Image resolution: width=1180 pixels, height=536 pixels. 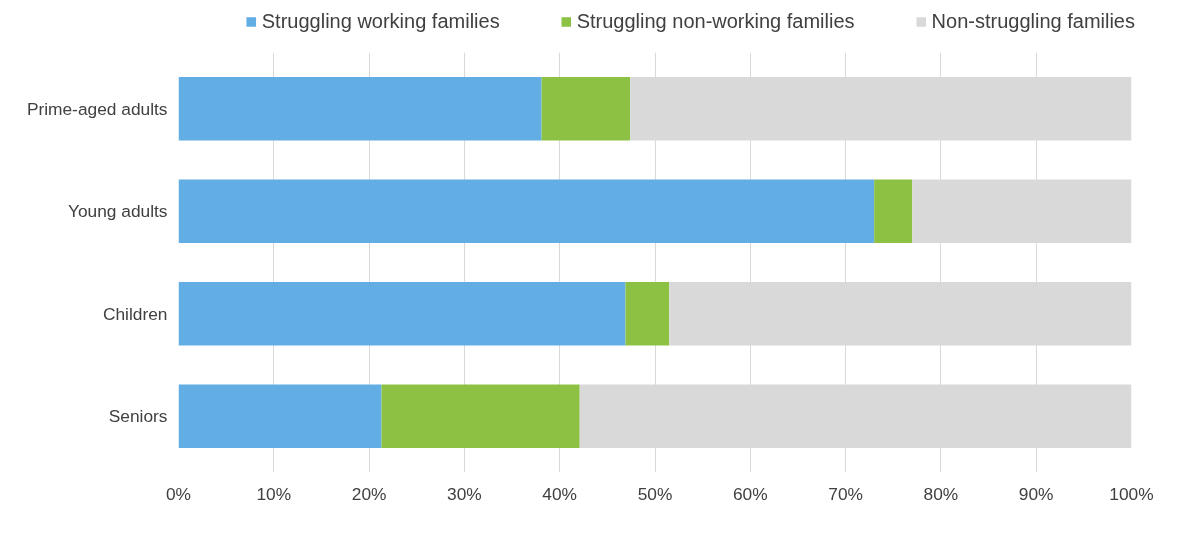 I want to click on y-tick-label: Seniors, so click(x=138, y=416).